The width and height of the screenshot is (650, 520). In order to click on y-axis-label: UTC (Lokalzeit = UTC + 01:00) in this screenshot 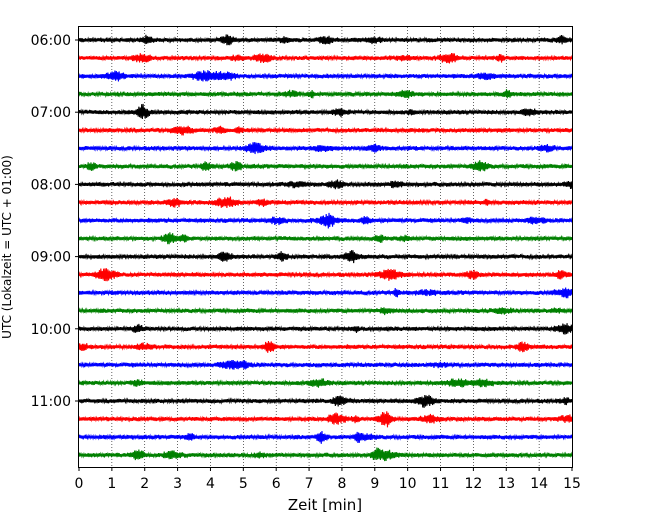, I will do `click(7, 247)`.